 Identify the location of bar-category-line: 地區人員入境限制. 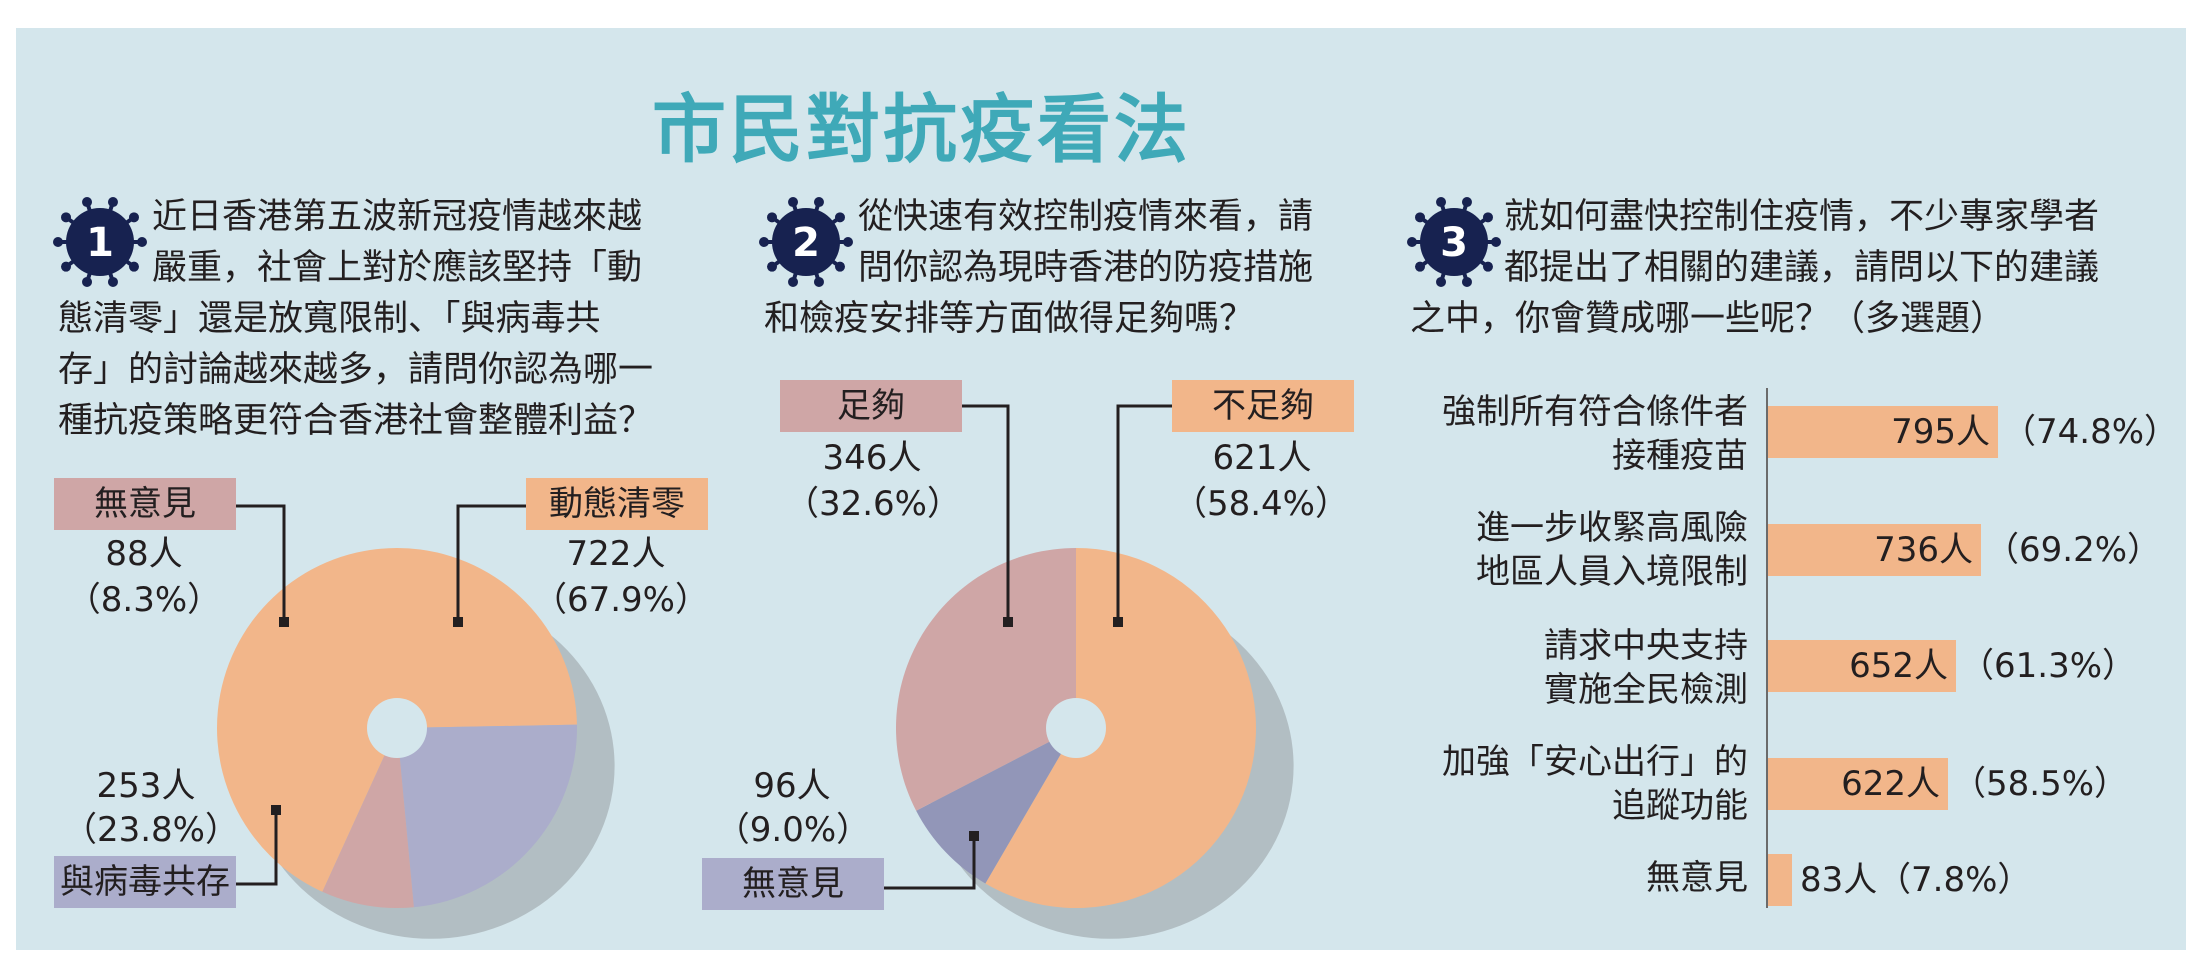
(1612, 572).